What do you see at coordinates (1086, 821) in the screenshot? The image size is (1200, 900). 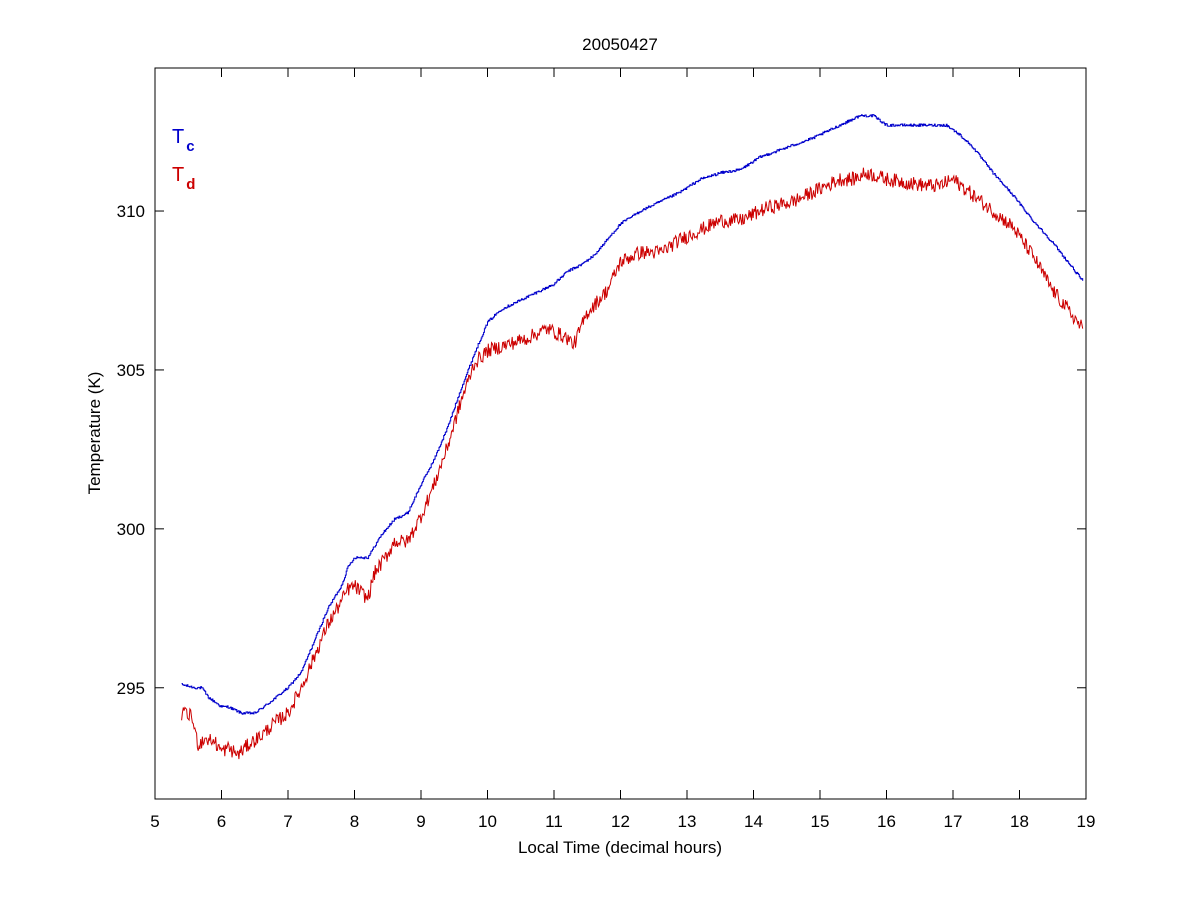 I see `x-tick-label: 19` at bounding box center [1086, 821].